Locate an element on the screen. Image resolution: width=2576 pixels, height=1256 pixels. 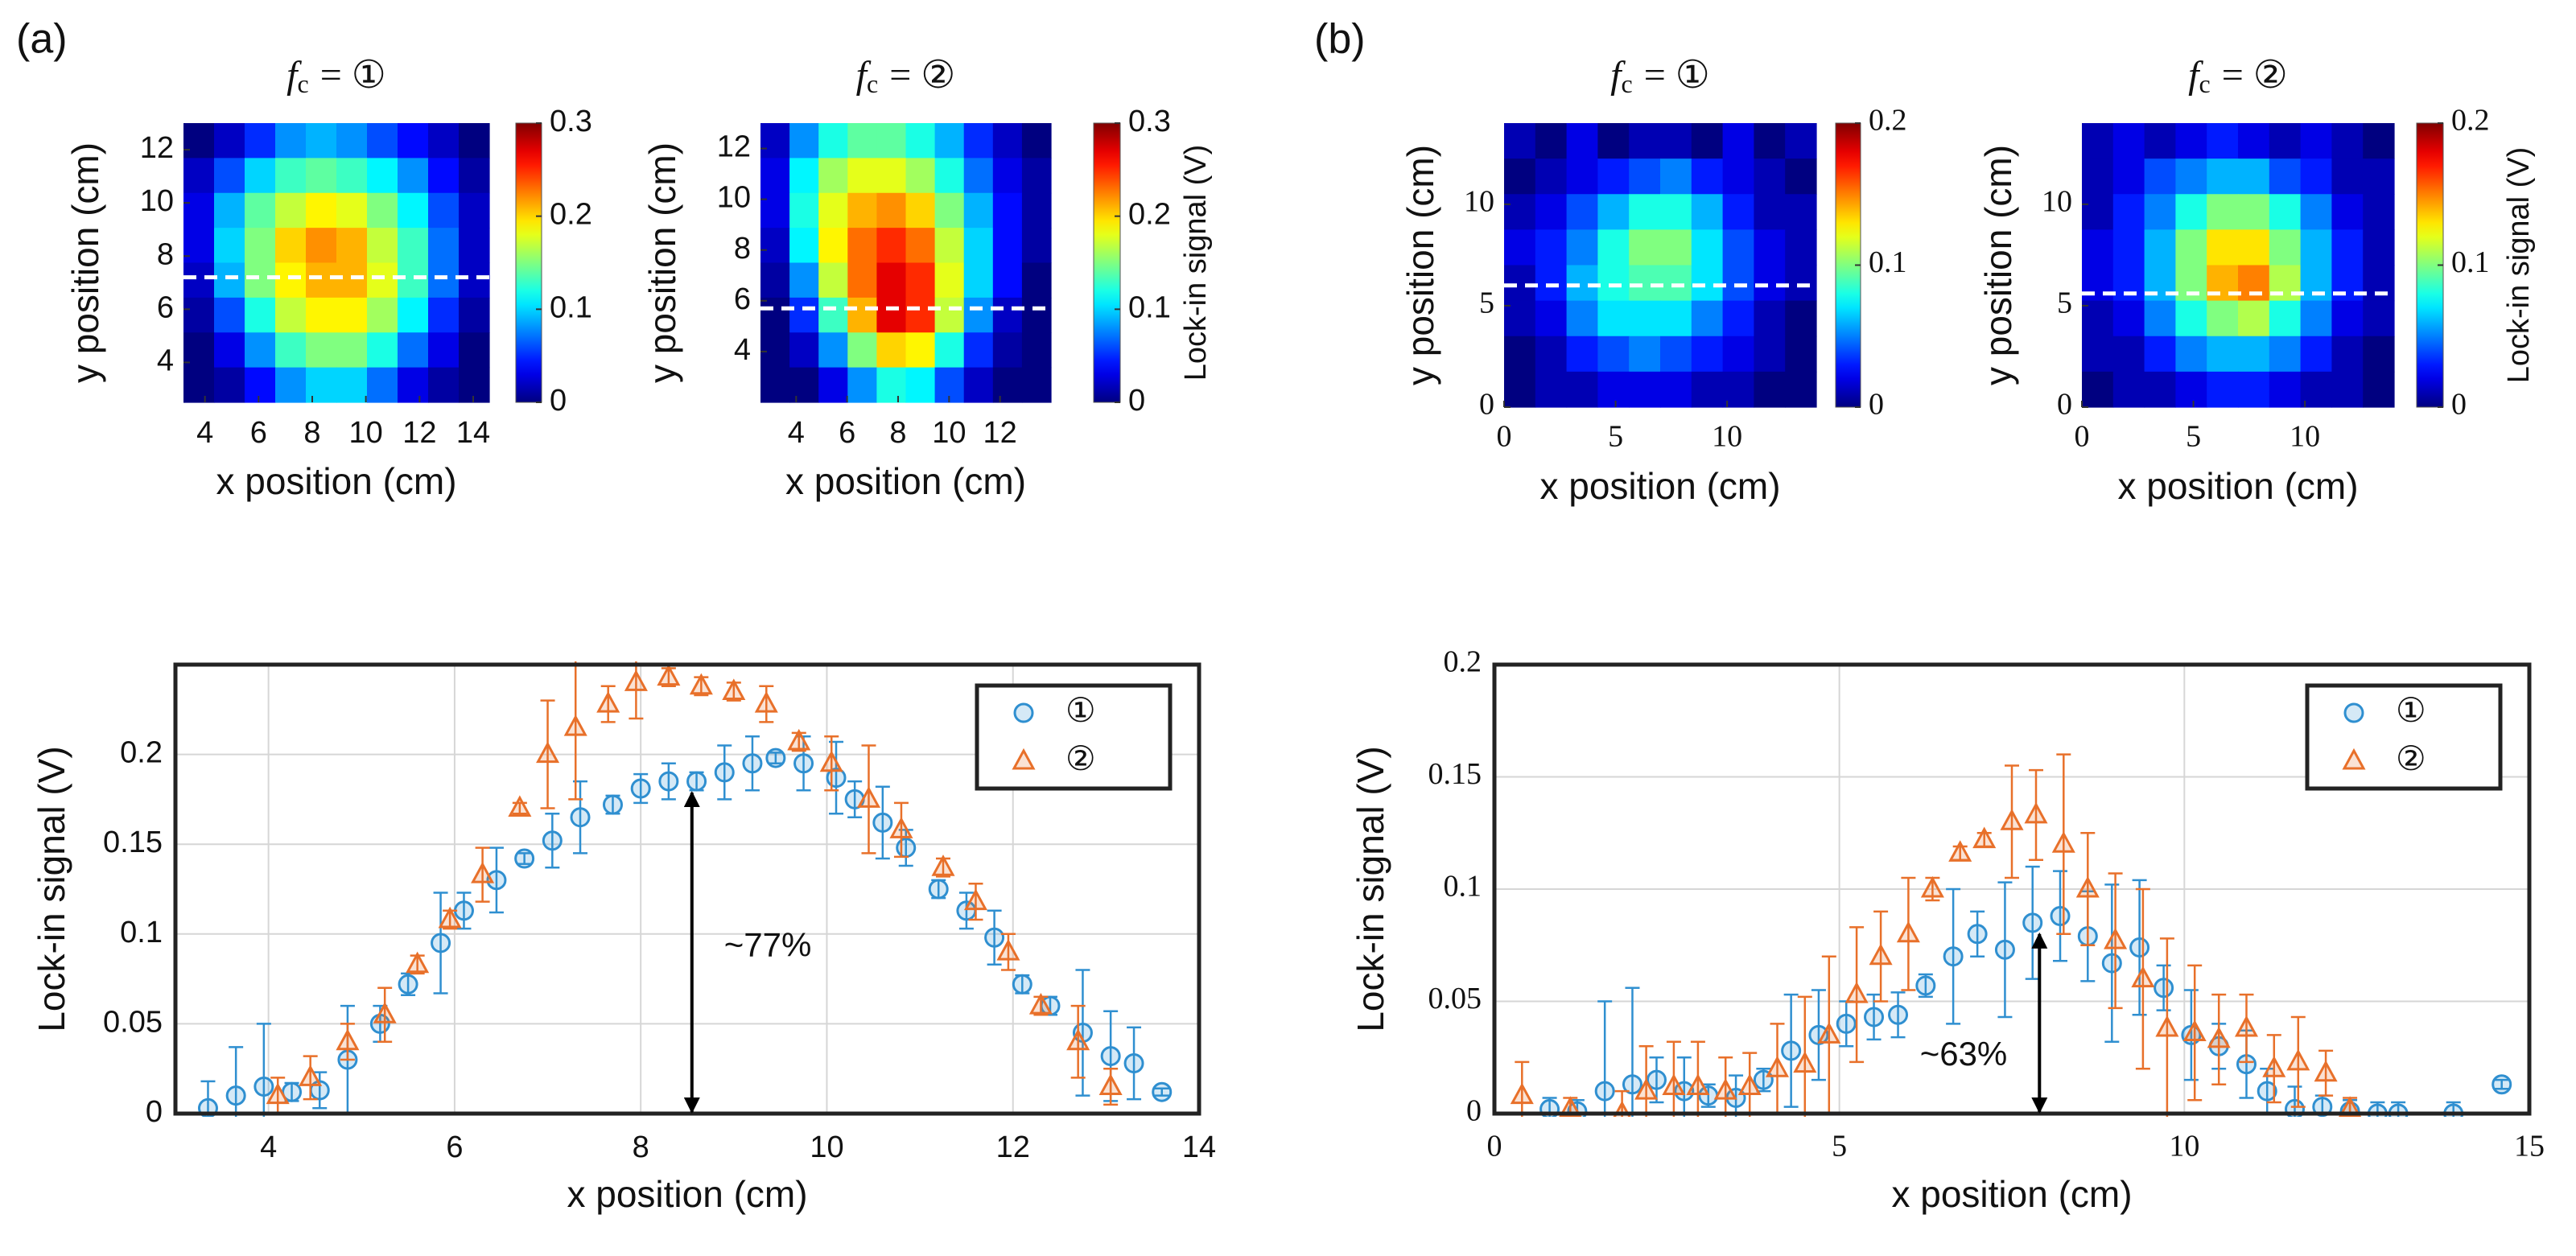
data-layer is located at coordinates (2011, 935).